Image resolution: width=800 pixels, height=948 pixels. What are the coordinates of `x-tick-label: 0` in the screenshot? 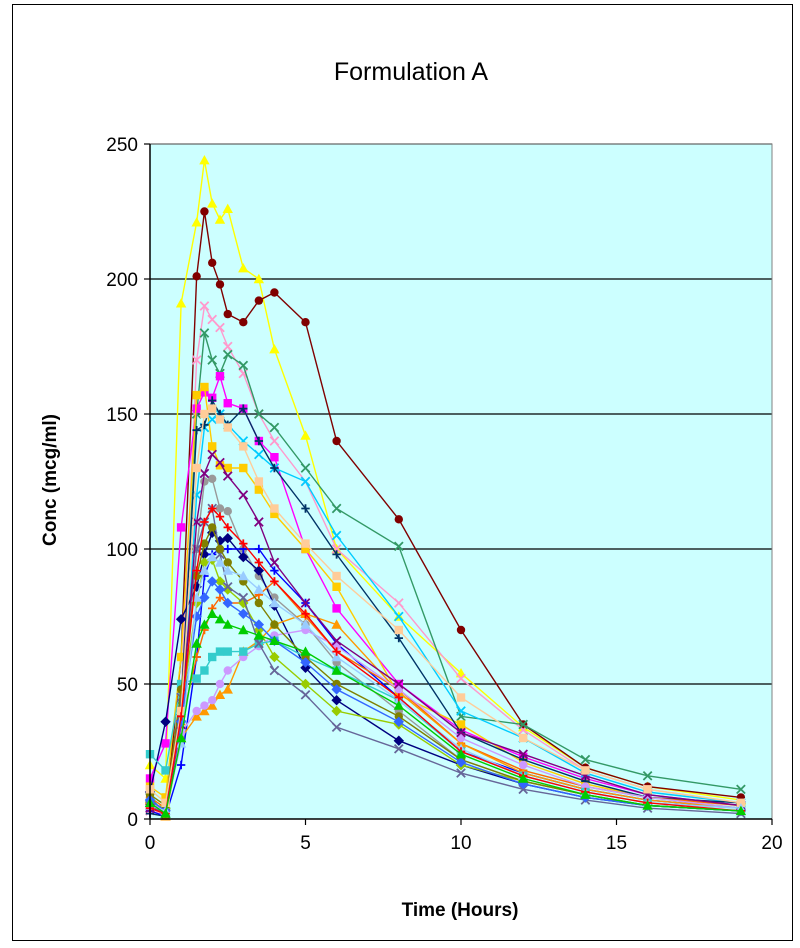 It's located at (150, 843).